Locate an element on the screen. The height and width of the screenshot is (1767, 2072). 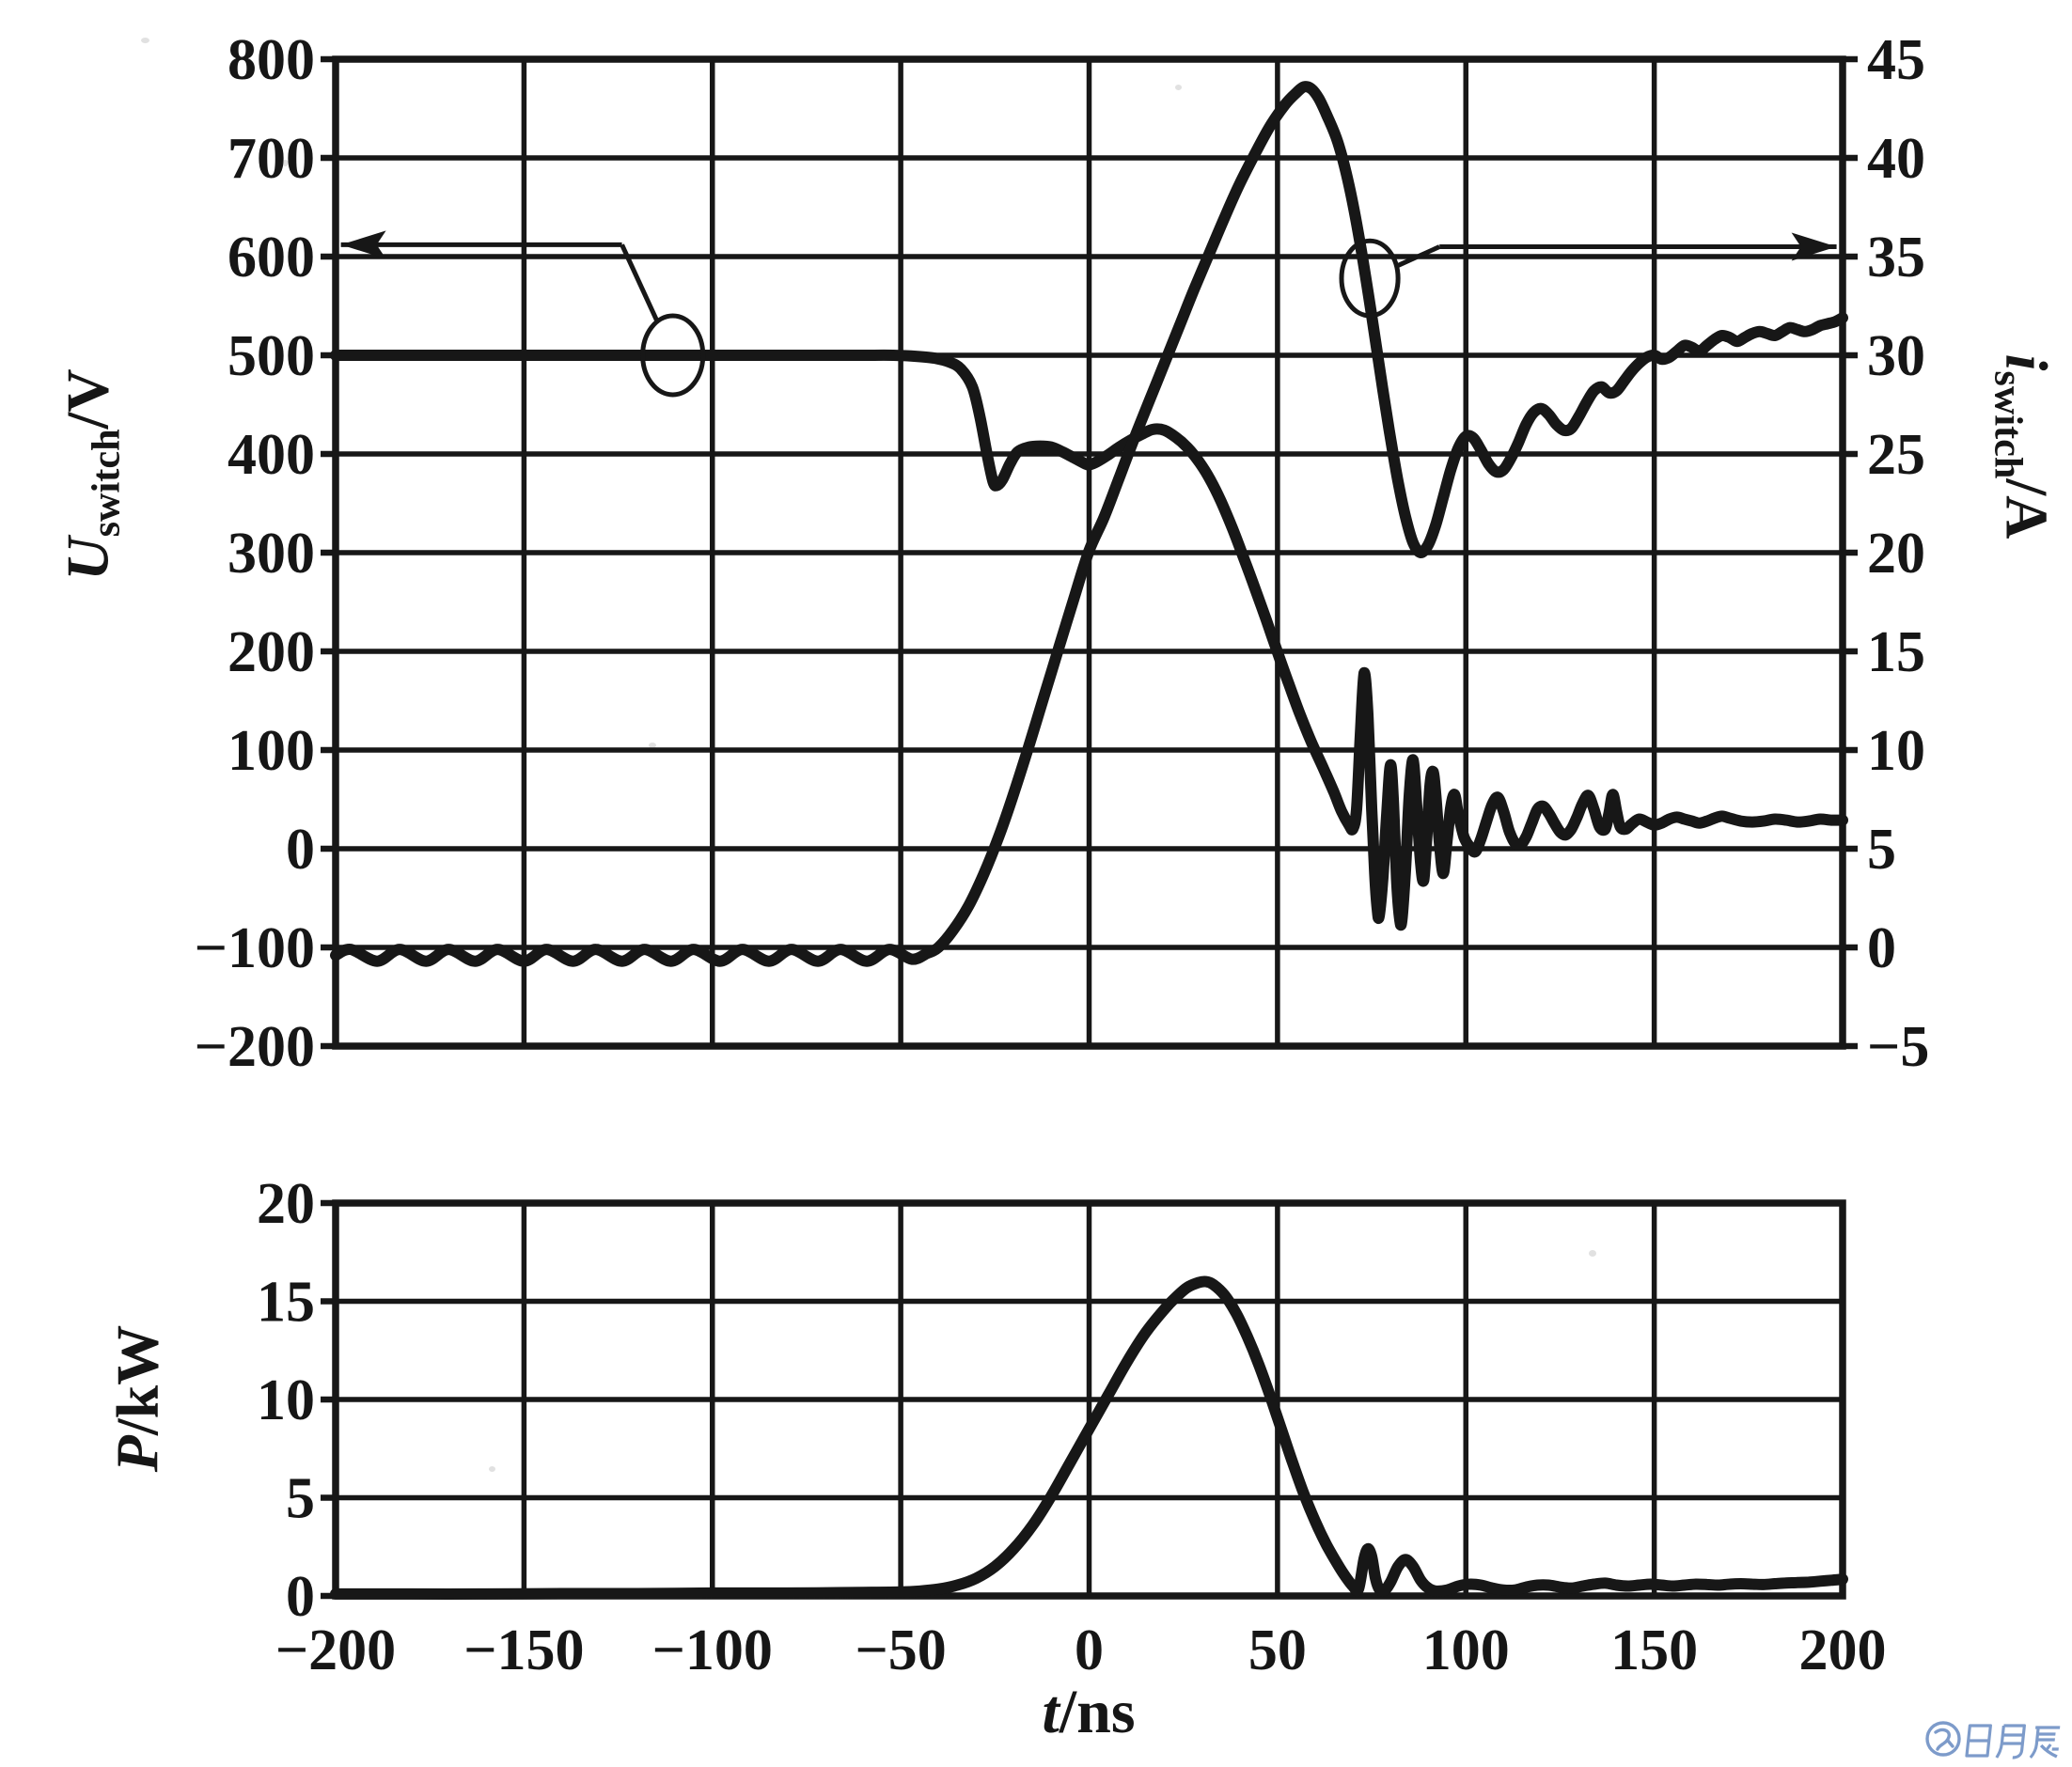
top-right-tick-label: 5 is located at coordinates (1881, 850).